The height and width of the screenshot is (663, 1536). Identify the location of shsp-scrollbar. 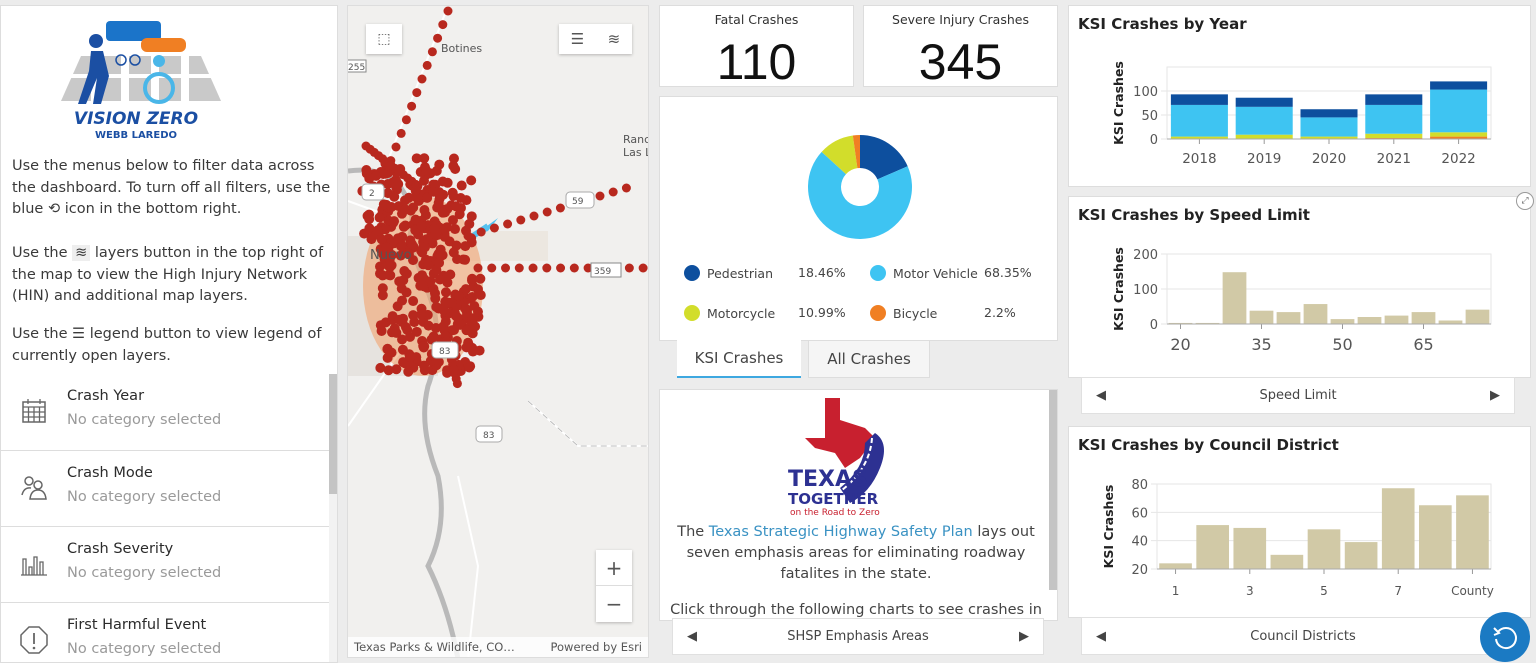
(1053, 490).